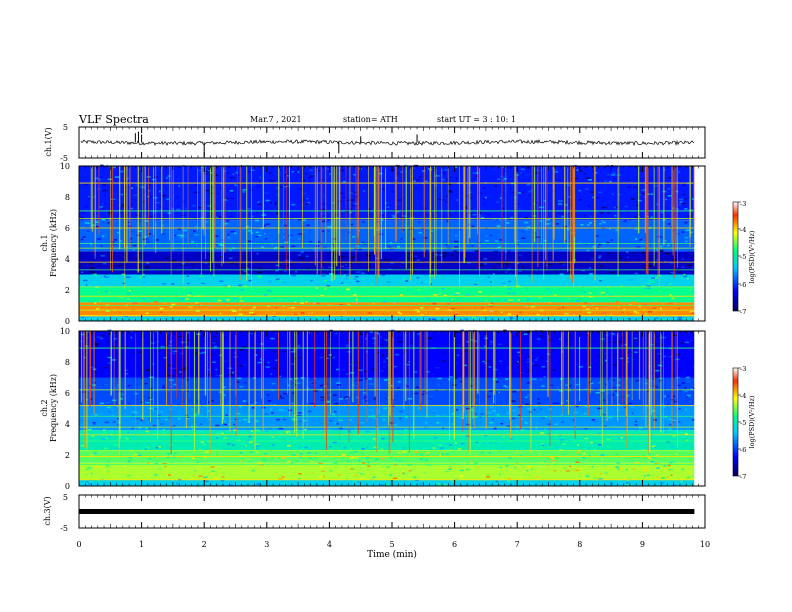 This screenshot has width=792, height=612. Describe the element at coordinates (579, 544) in the screenshot. I see `x-tick-label-8: 8` at that location.